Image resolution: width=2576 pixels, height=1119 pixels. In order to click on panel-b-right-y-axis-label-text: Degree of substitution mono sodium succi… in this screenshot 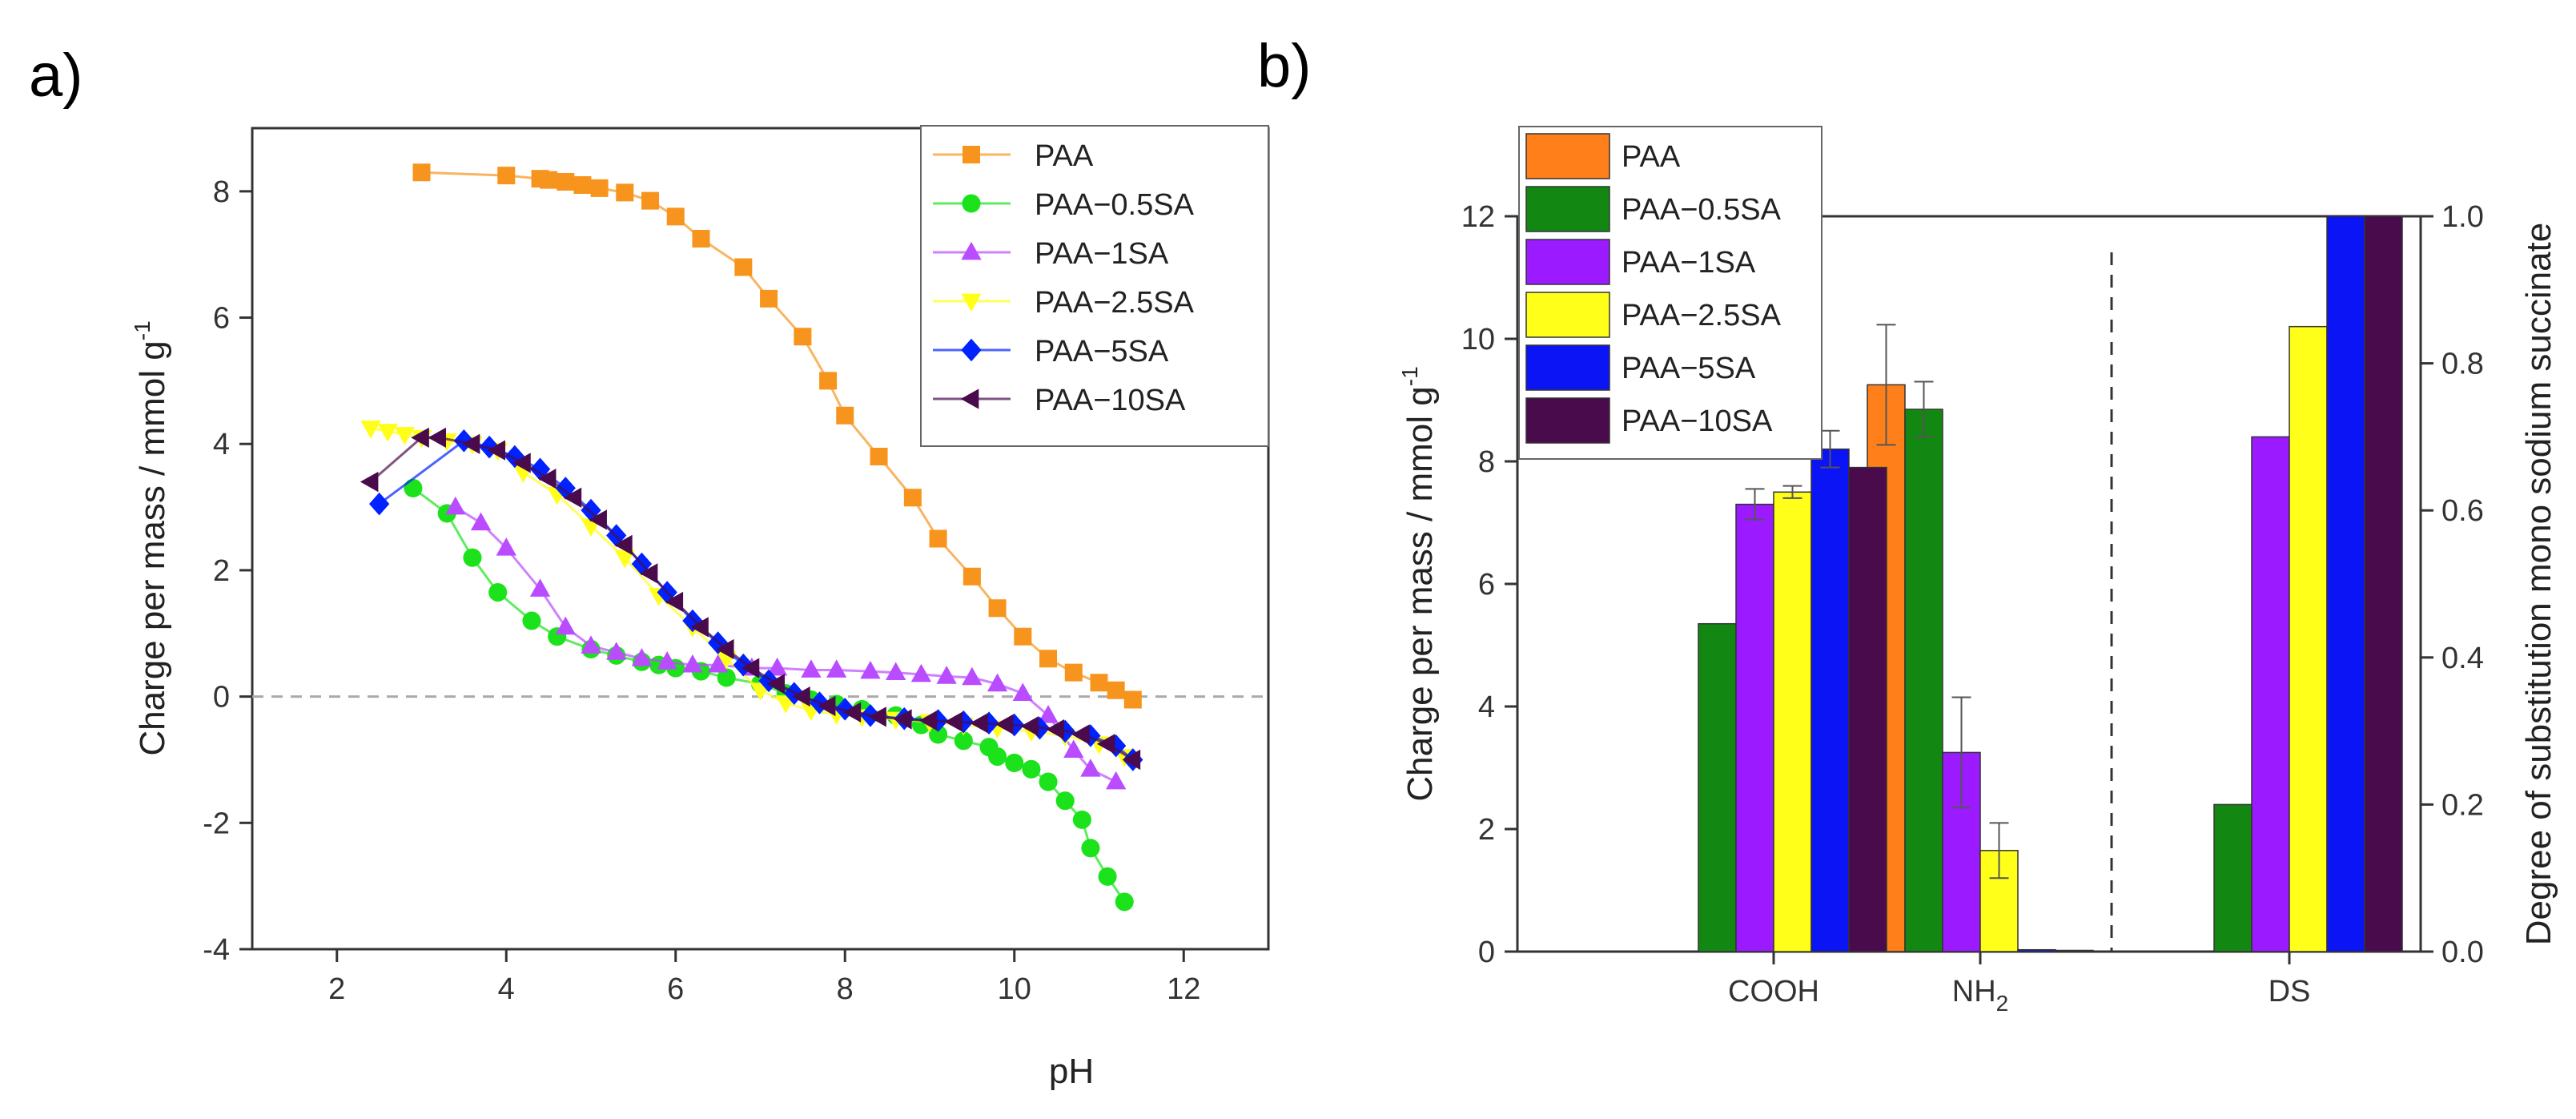, I will do `click(2538, 584)`.